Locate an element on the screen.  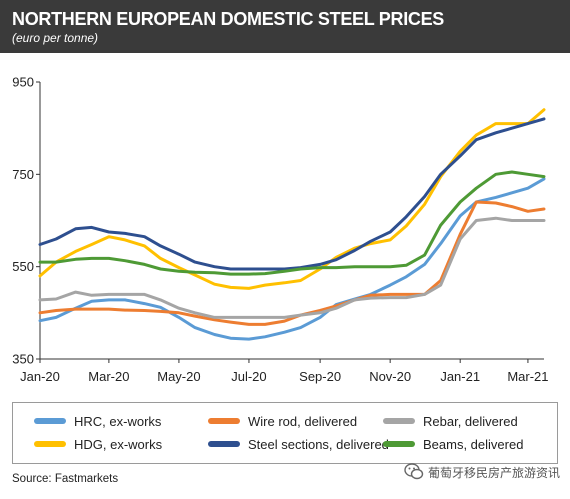
x-tick-label: Mar-21 is located at coordinates (527, 376).